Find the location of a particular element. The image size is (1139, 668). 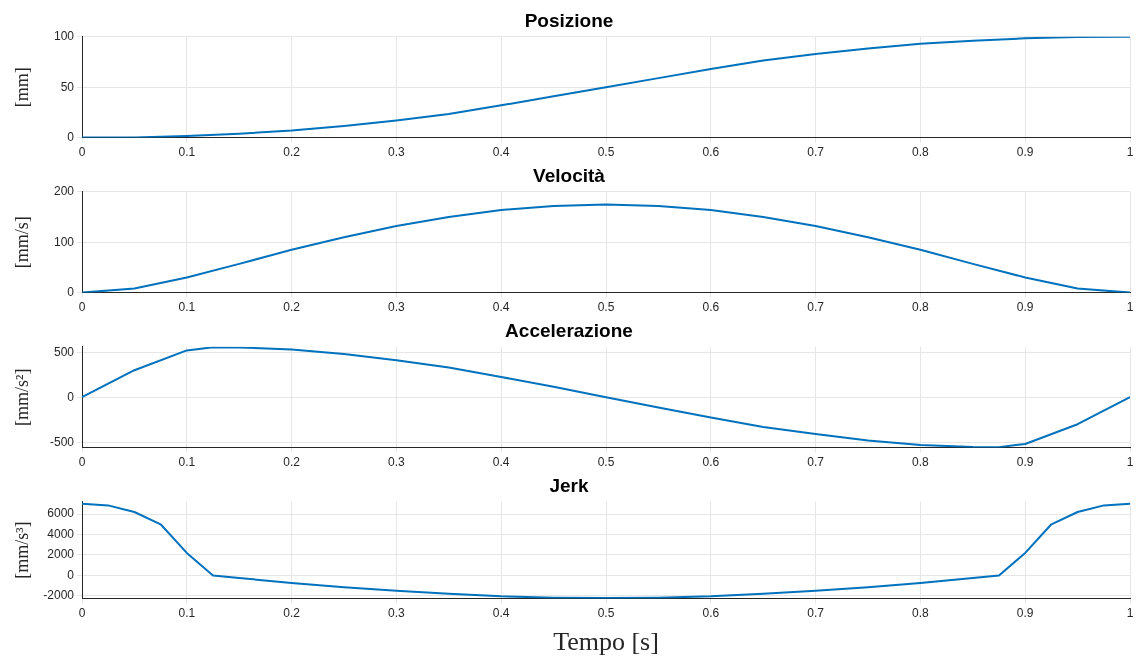

y-axis-title: [mm] is located at coordinates (21, 87).